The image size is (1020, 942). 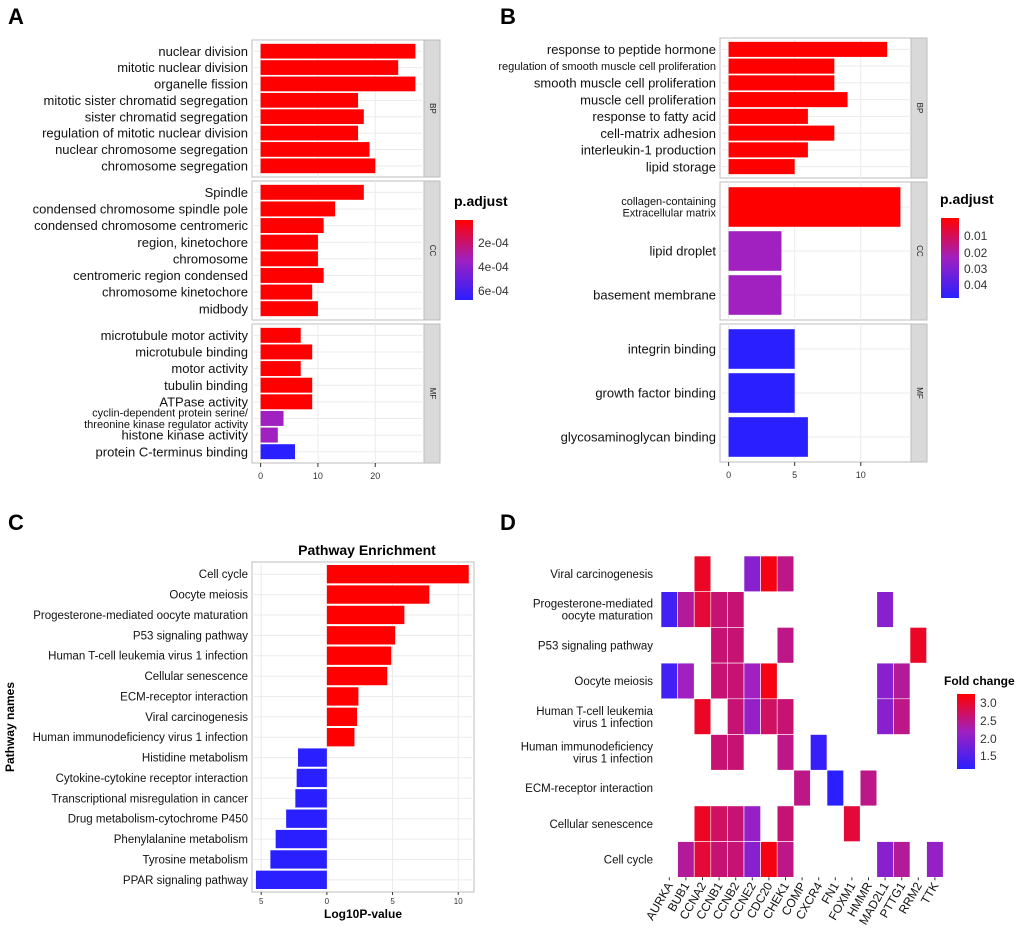 What do you see at coordinates (979, 681) in the screenshot?
I see `panel-d-legend-title: Fold change` at bounding box center [979, 681].